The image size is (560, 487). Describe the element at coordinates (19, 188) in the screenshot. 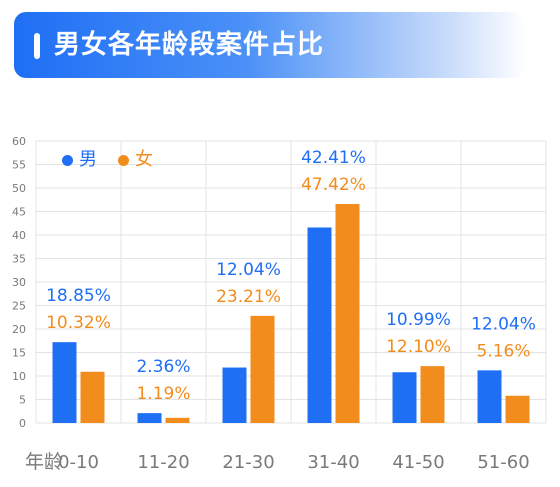

I see `y-tick-label: 50` at that location.